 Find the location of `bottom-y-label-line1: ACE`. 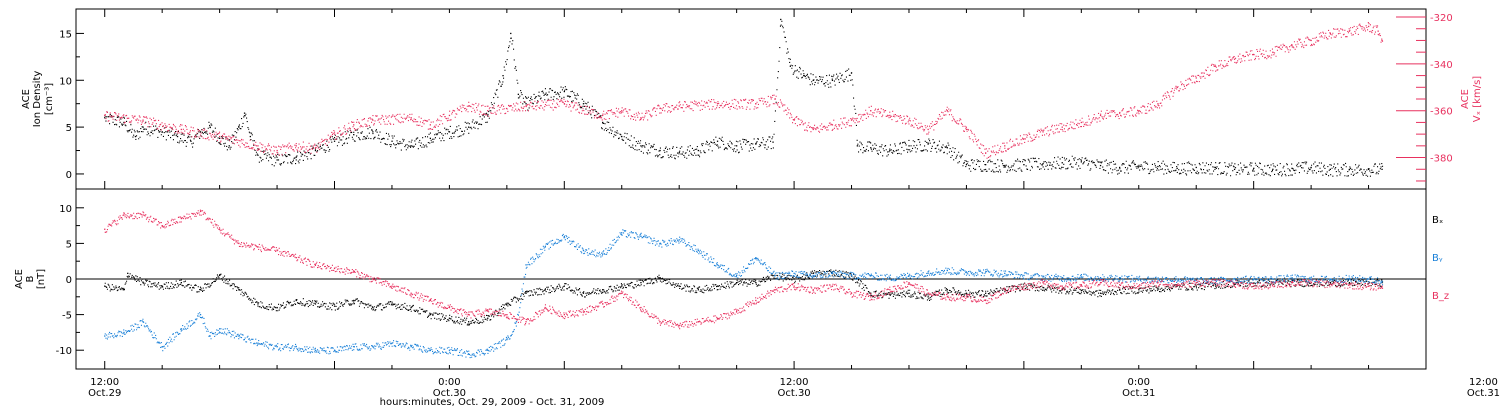

bottom-y-label-line1: ACE is located at coordinates (19, 279).